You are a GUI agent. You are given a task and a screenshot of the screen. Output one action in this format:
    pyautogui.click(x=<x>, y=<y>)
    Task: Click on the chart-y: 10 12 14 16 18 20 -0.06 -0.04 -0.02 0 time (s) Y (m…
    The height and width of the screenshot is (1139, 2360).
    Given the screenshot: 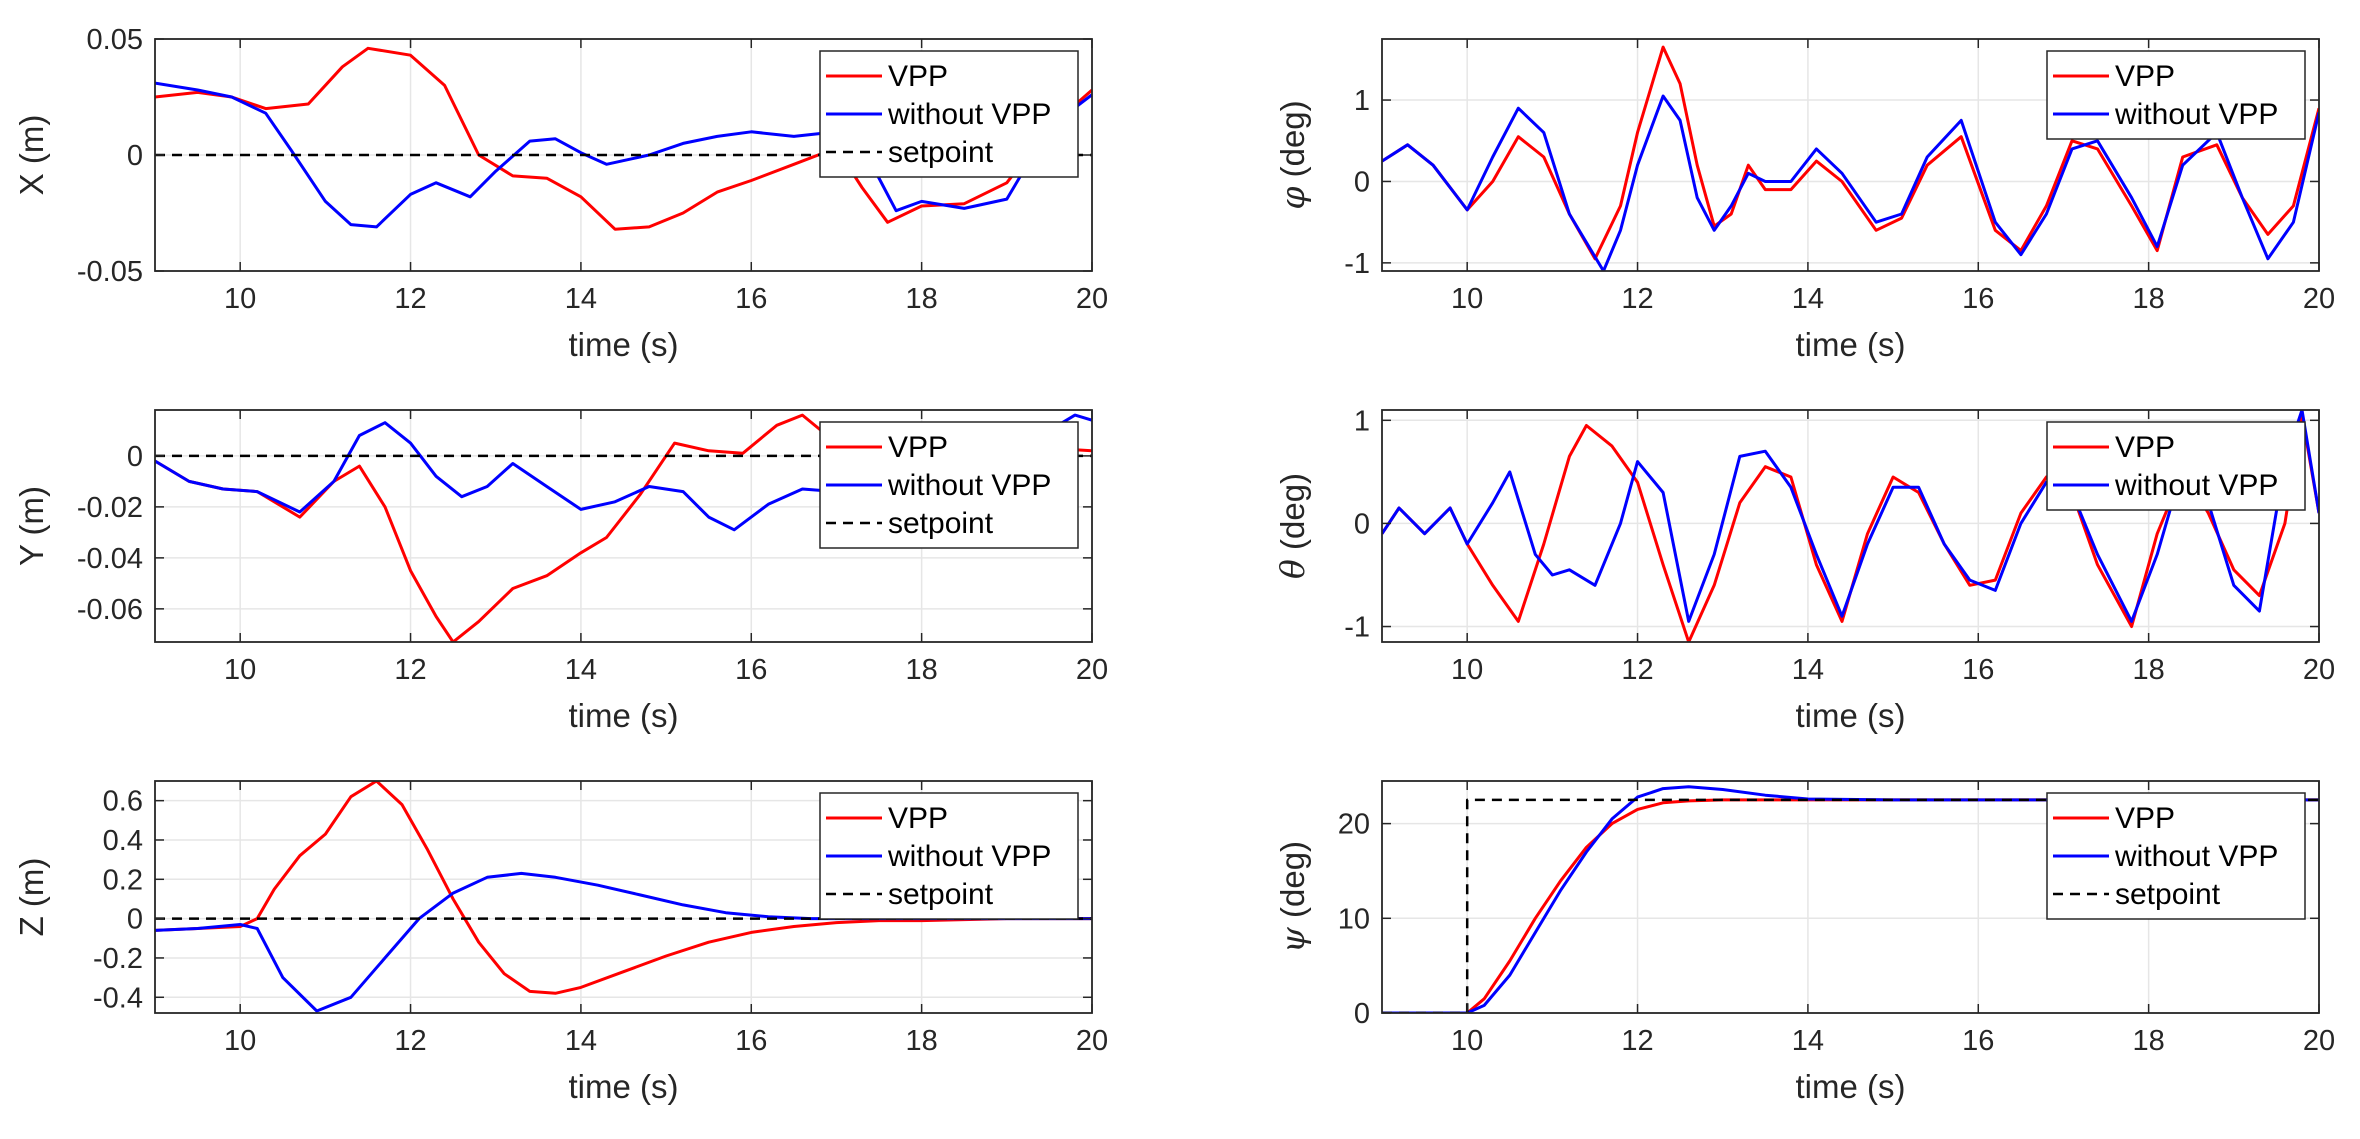 What is the action you would take?
    pyautogui.click(x=560, y=571)
    